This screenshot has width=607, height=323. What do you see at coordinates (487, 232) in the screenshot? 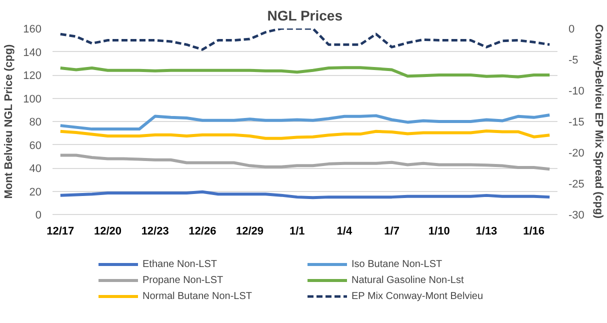
I see `x-tick-label: 1/13` at bounding box center [487, 232].